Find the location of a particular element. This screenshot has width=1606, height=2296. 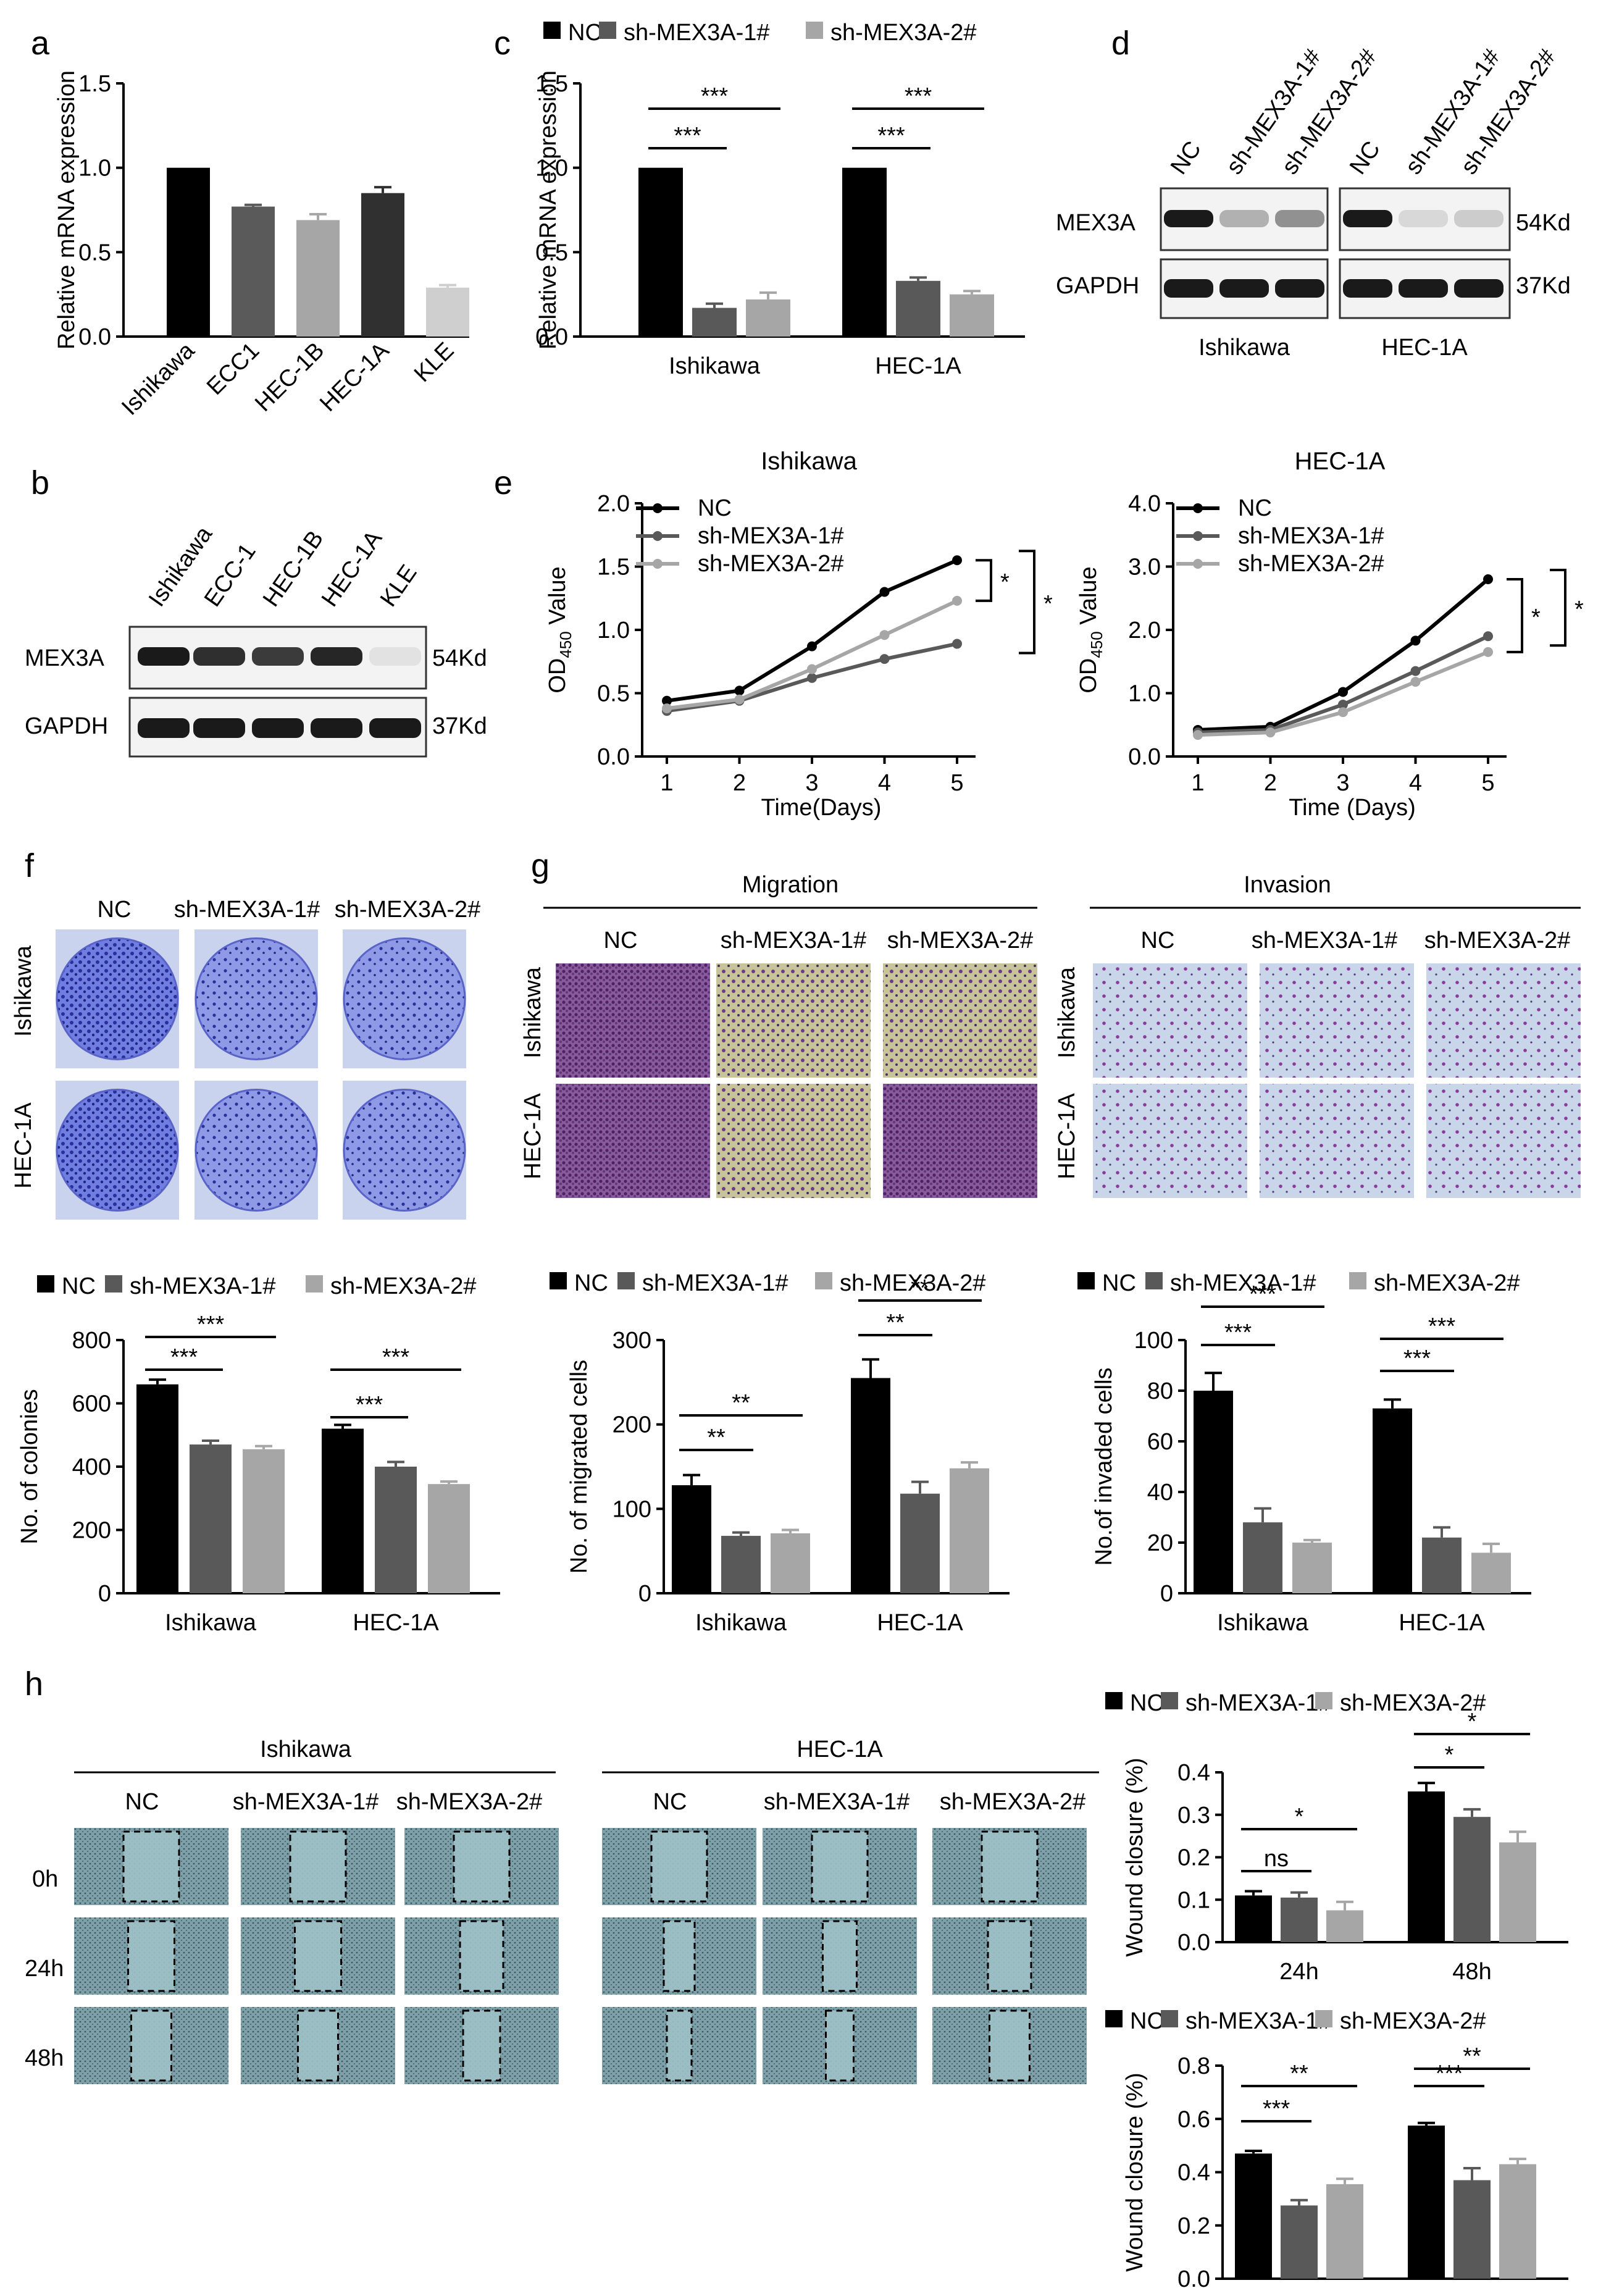

lane-label: HEC-1A is located at coordinates (352, 568).